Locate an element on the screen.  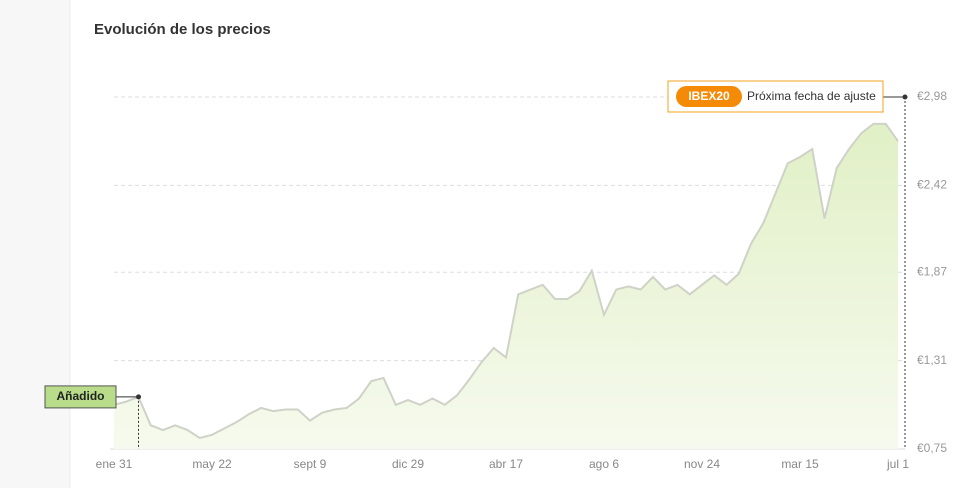
x-tick-label: abr 17 is located at coordinates (506, 464).